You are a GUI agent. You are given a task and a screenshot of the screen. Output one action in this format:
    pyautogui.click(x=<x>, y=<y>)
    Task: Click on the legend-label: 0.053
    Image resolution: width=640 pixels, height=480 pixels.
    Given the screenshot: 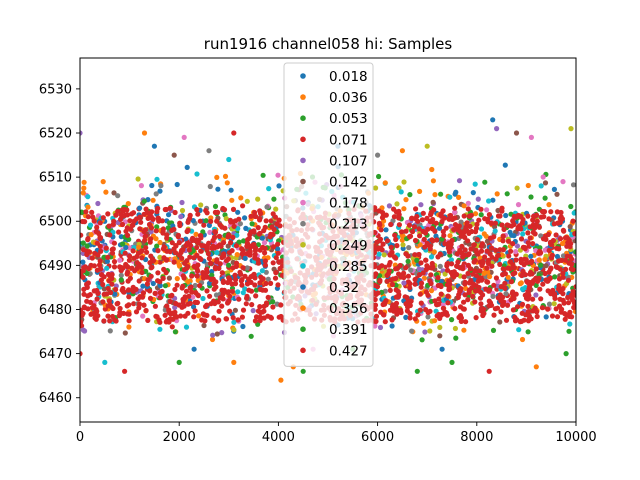 What is the action you would take?
    pyautogui.click(x=348, y=119)
    